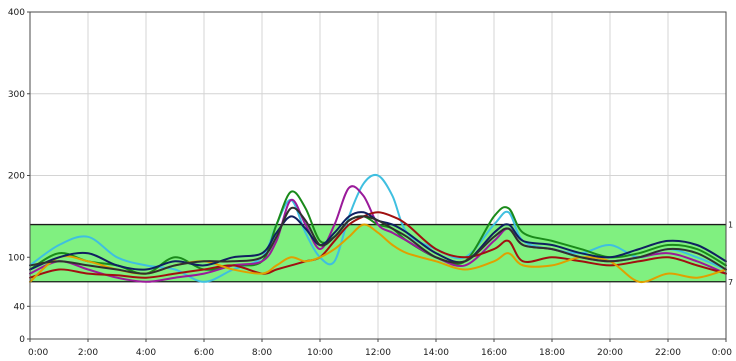  What do you see at coordinates (16, 13) in the screenshot?
I see `y-tick-label-5: 400` at bounding box center [16, 13].